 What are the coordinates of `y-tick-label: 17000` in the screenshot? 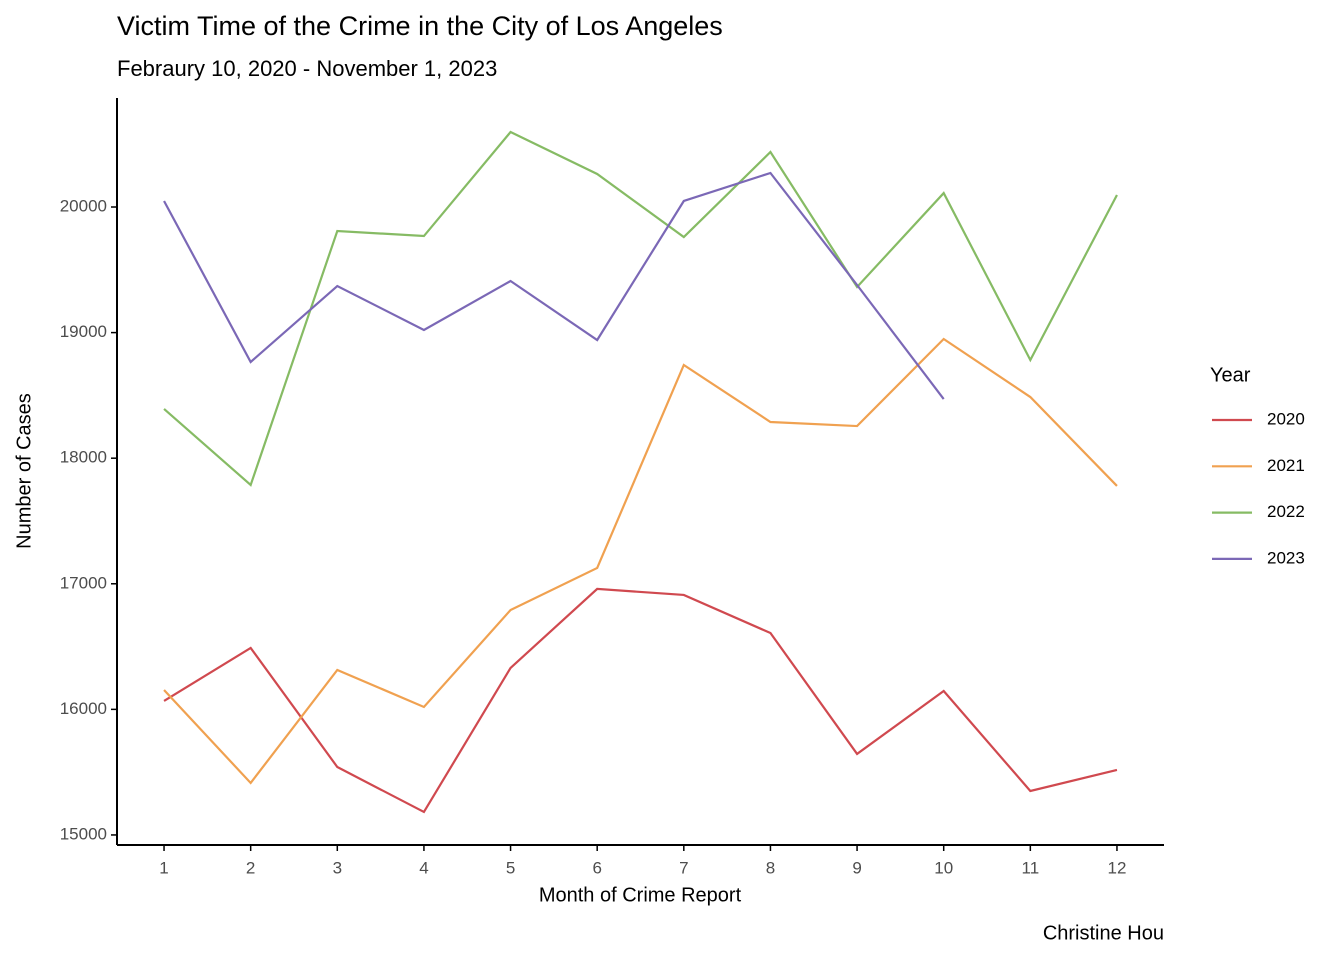 It's located at (83, 582).